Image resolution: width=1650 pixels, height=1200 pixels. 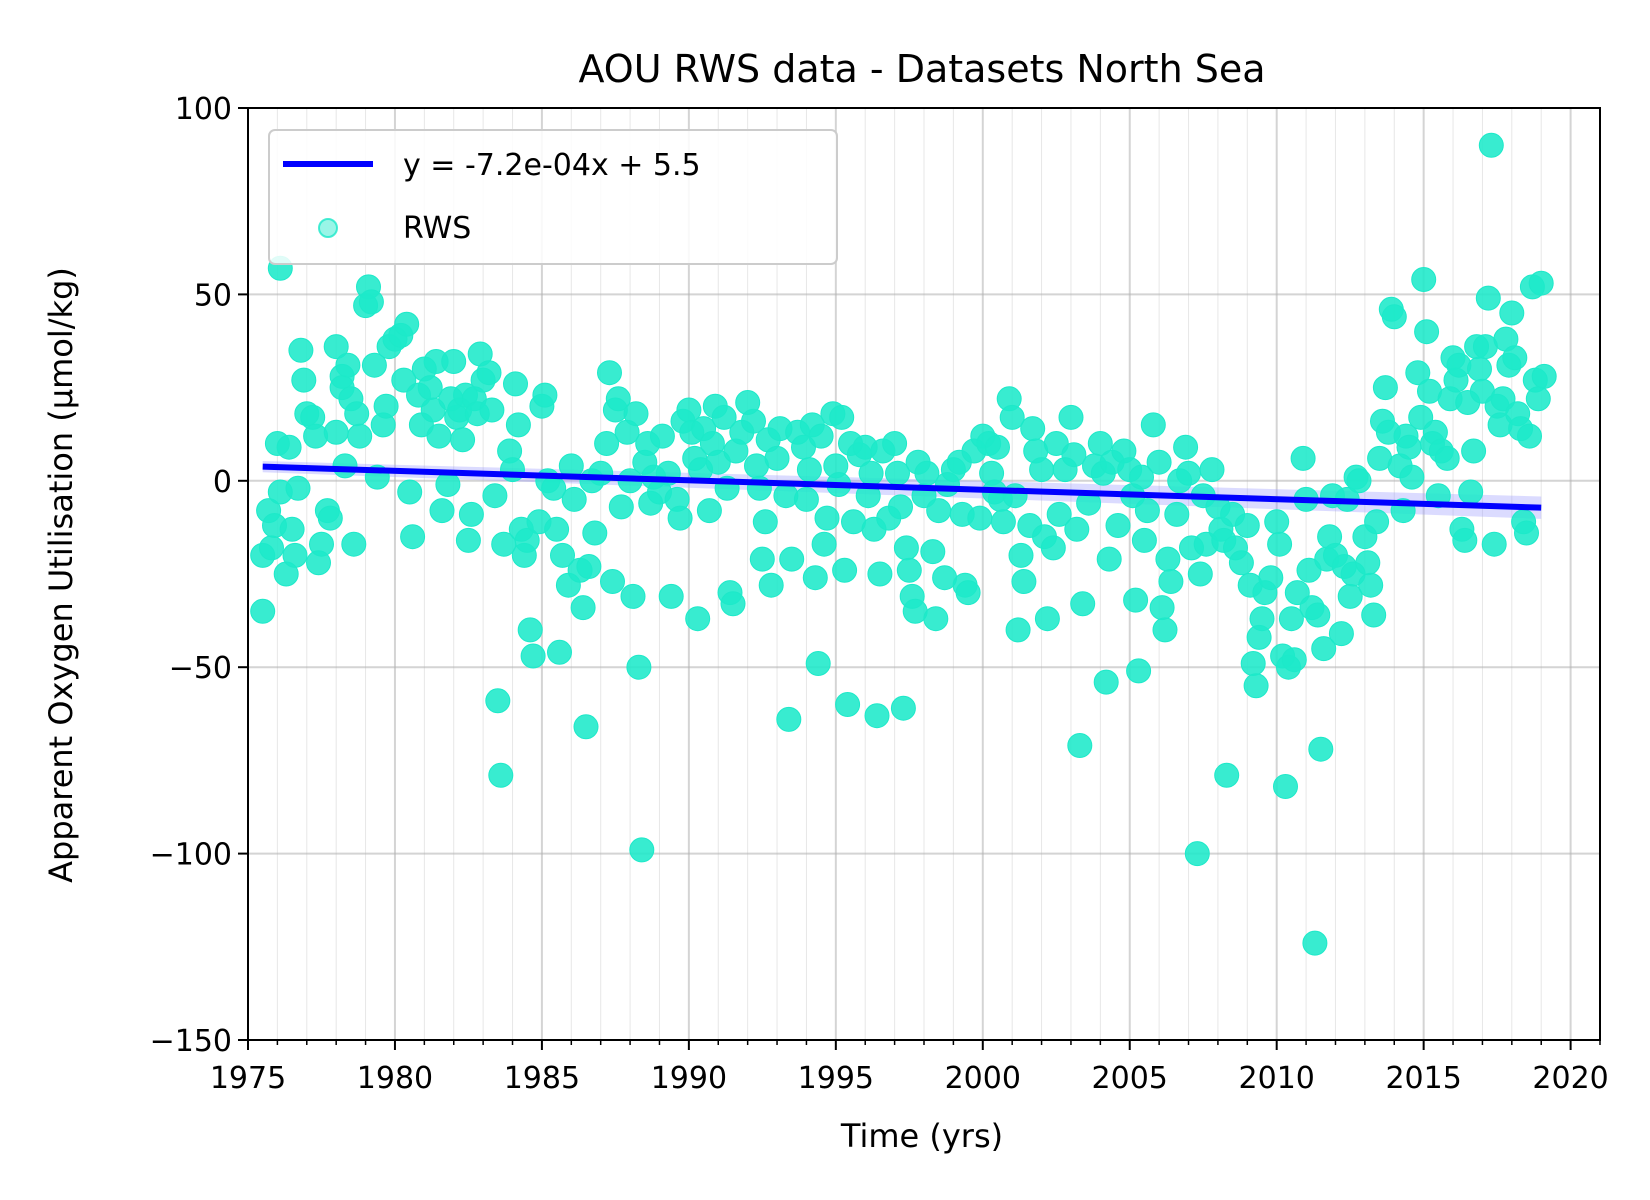 I want to click on x-axis-label: Time (yrs), so click(x=921, y=1136).